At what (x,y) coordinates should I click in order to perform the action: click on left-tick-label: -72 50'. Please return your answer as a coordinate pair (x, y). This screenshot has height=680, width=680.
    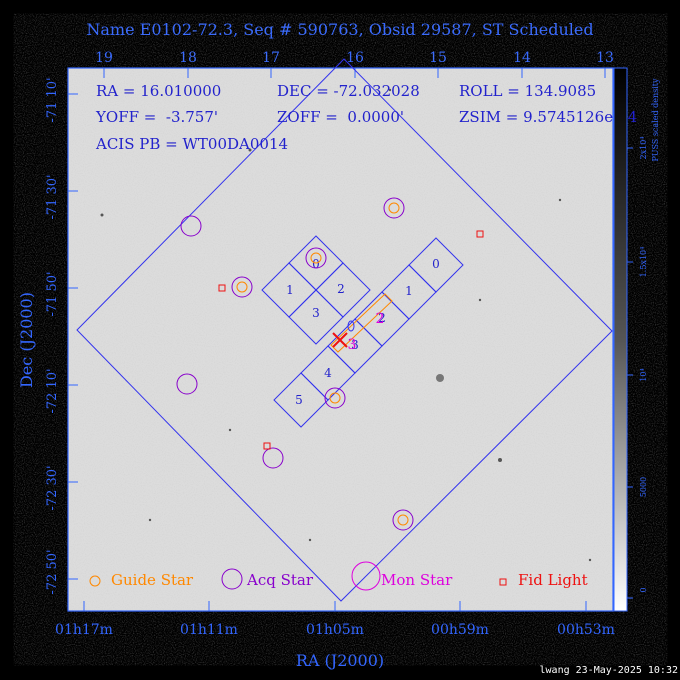
    Looking at the image, I should click on (52, 571).